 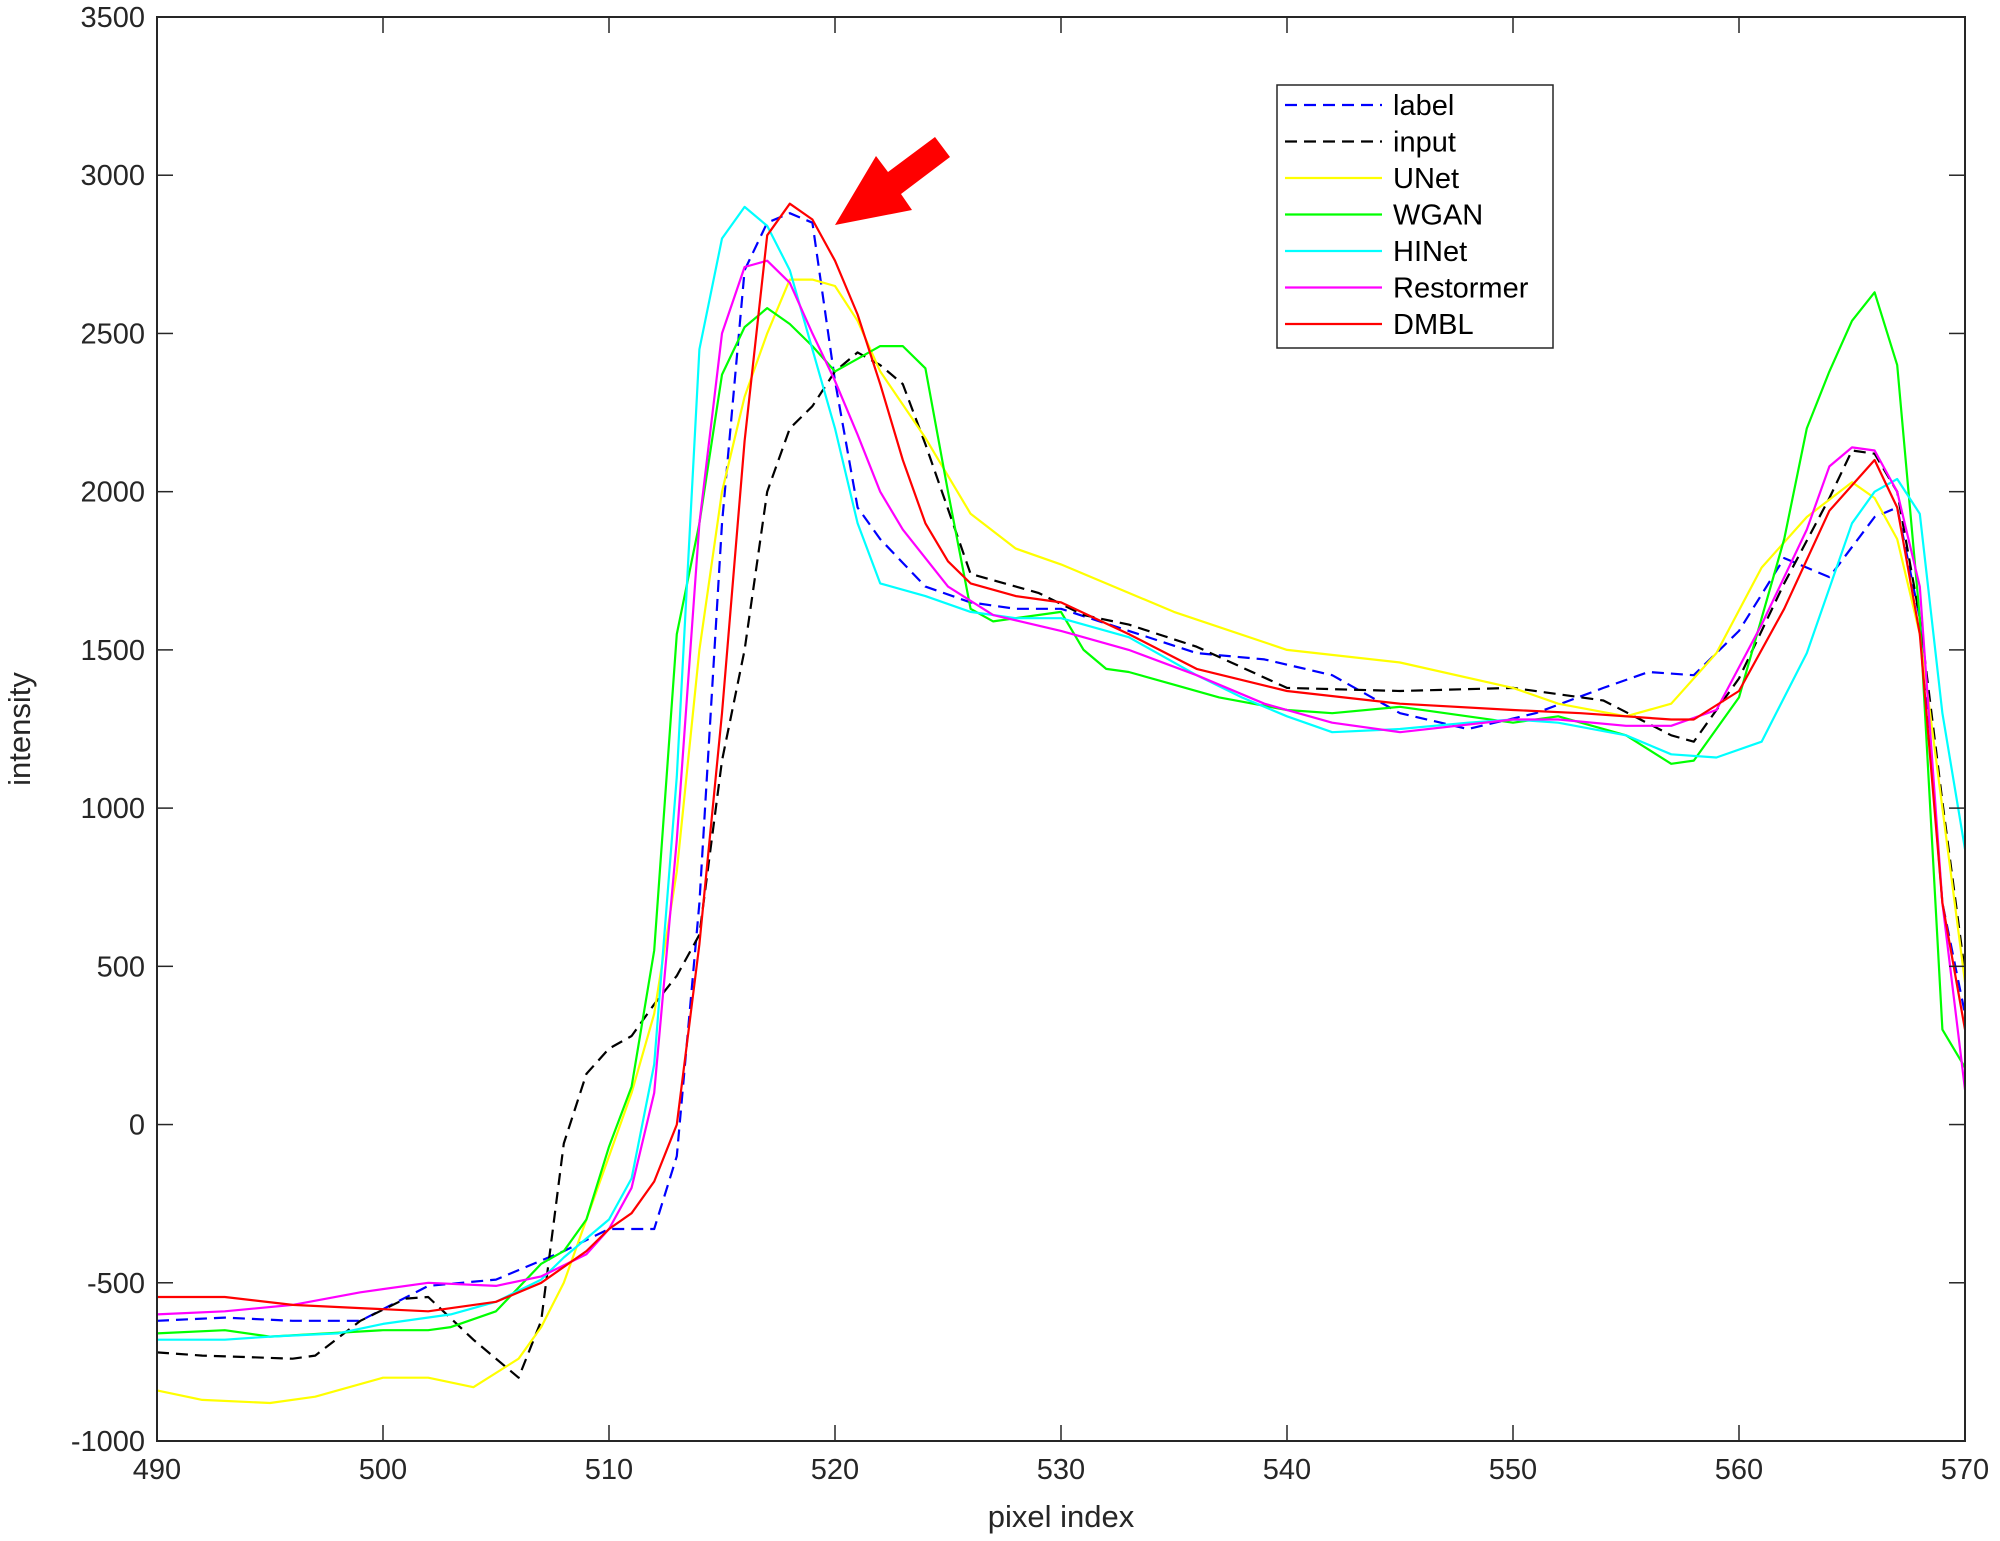 I want to click on annotation-arrow, so click(x=892, y=181).